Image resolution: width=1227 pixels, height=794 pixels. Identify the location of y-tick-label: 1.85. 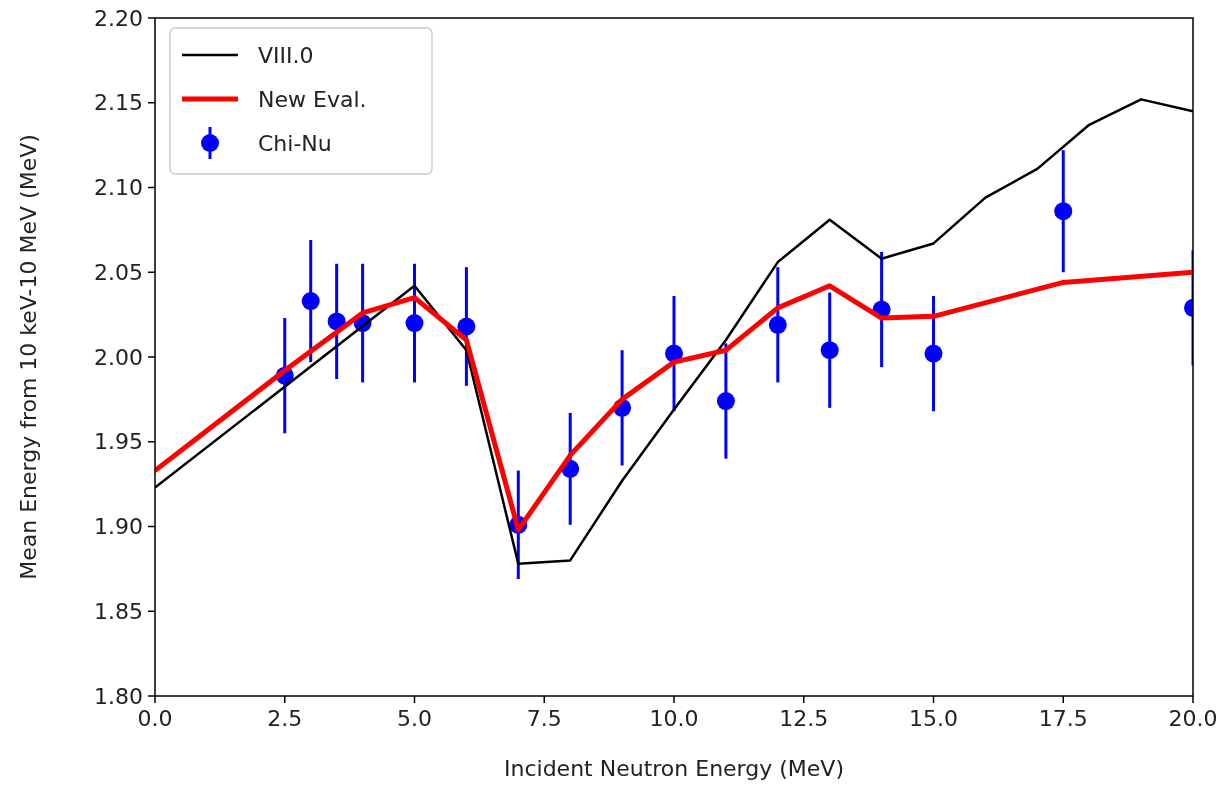
(118, 611).